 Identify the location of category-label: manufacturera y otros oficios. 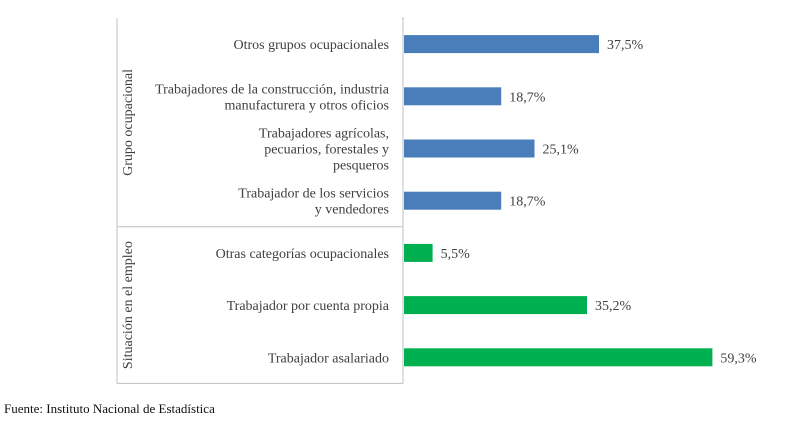
(307, 105).